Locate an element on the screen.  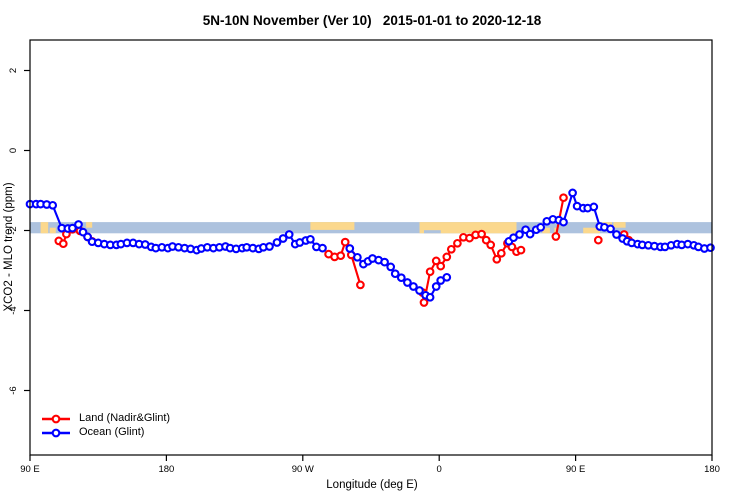
legend-label-ocean: Ocean (Glint) is located at coordinates (112, 432).